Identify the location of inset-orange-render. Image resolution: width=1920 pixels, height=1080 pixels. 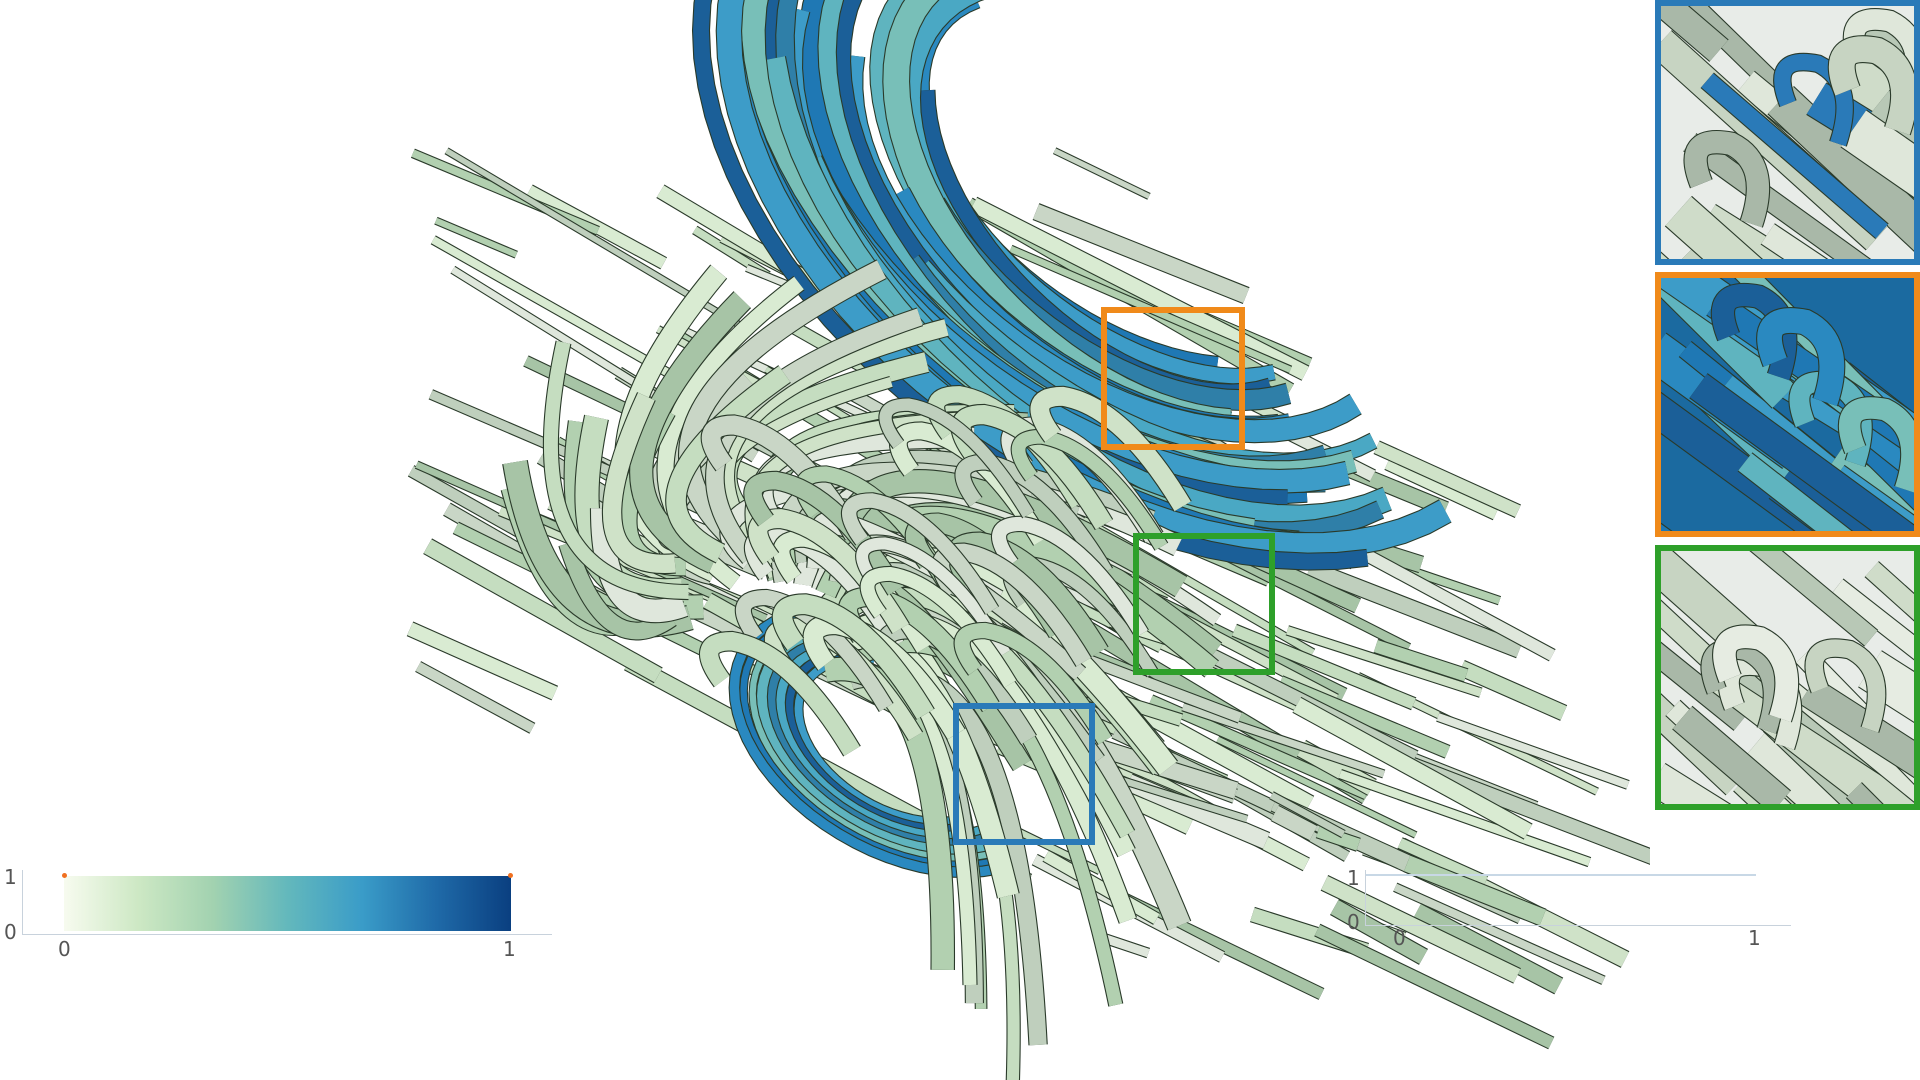
(1787, 404).